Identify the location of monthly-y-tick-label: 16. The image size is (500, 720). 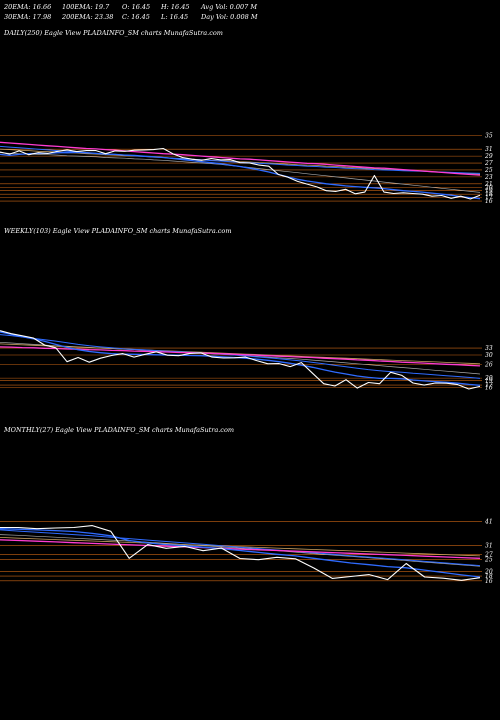
(489, 581).